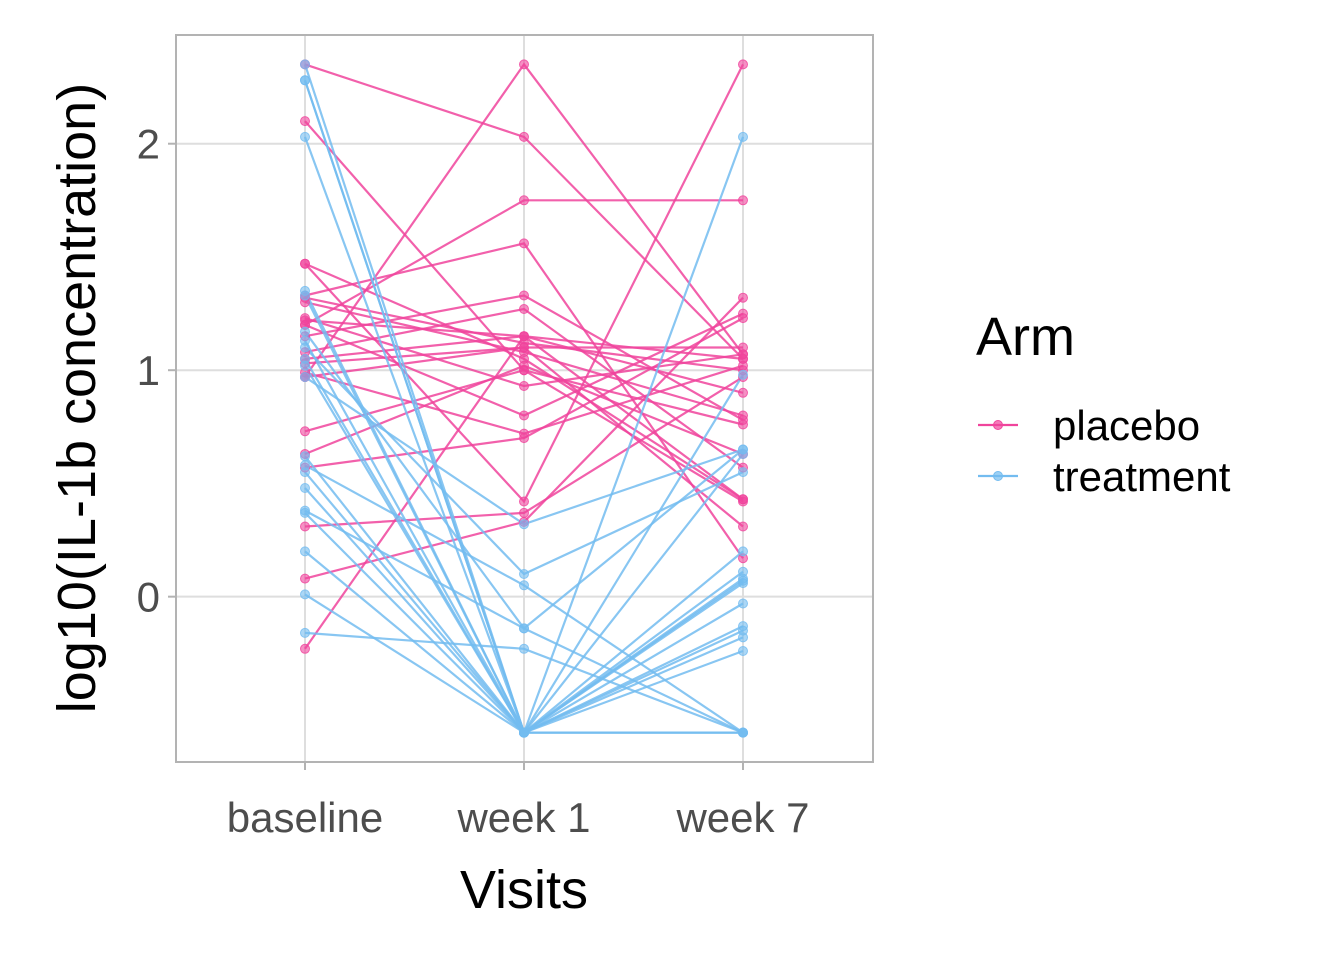 The width and height of the screenshot is (1344, 960). I want to click on x-axis-title: Visits, so click(524, 890).